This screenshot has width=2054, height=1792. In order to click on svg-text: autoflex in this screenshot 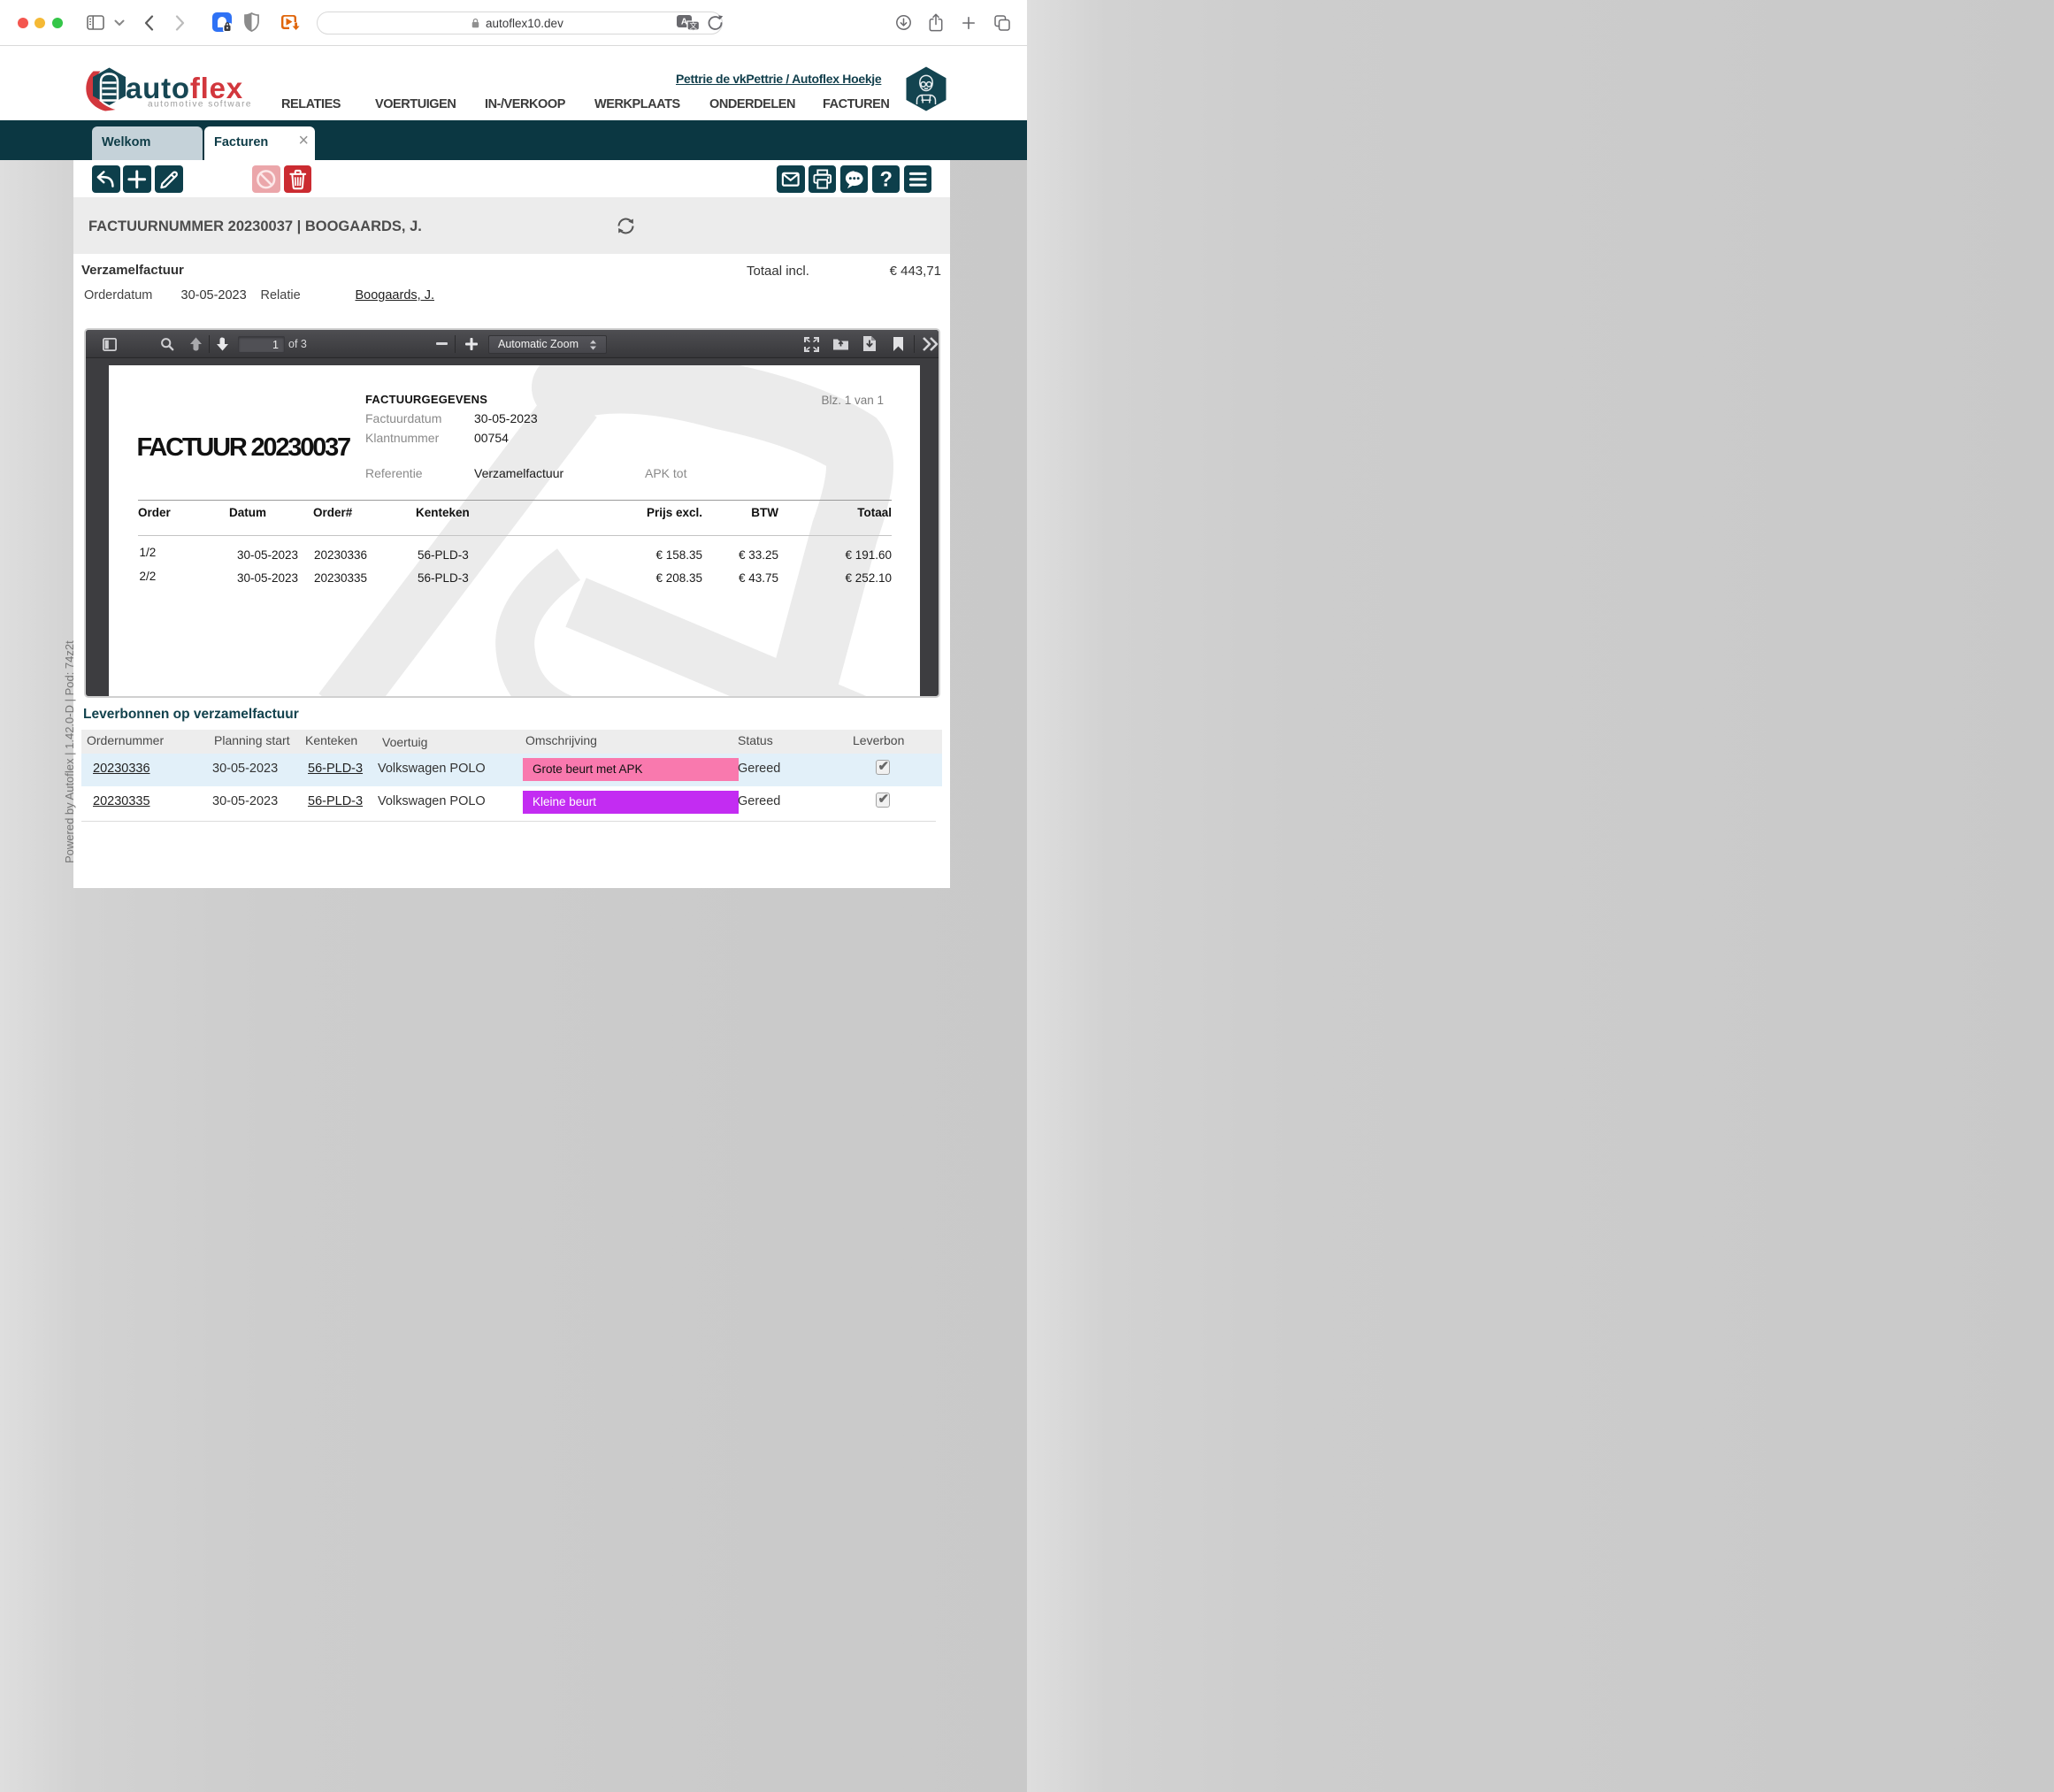, I will do `click(184, 88)`.